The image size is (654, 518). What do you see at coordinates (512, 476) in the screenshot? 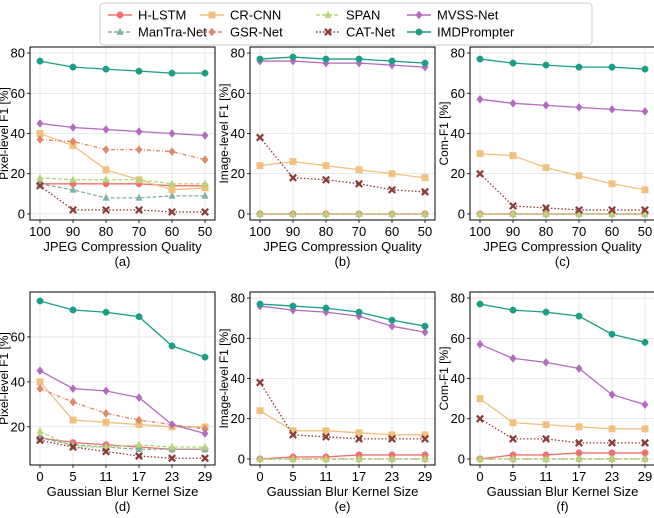
I see `x-tick-label: 5` at bounding box center [512, 476].